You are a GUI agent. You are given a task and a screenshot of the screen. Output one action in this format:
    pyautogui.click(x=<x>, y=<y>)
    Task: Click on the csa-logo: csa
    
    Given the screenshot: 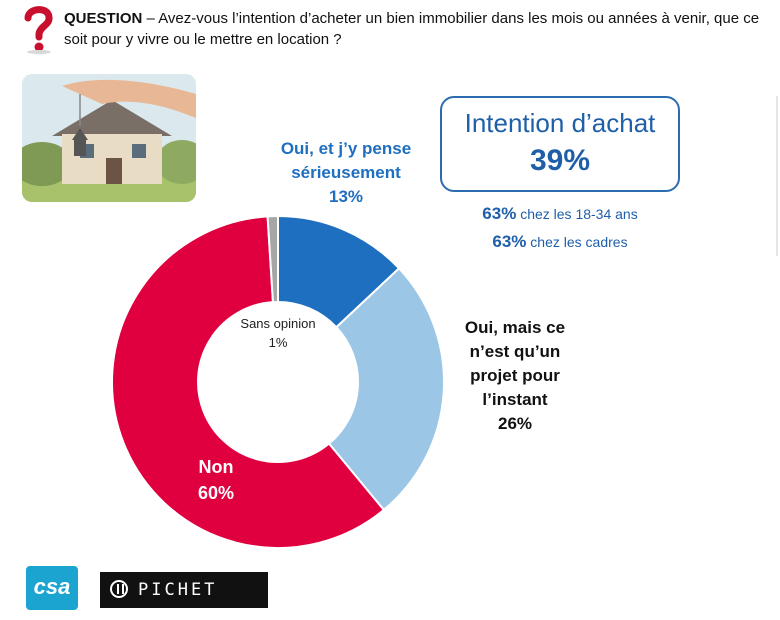 What is the action you would take?
    pyautogui.click(x=52, y=588)
    